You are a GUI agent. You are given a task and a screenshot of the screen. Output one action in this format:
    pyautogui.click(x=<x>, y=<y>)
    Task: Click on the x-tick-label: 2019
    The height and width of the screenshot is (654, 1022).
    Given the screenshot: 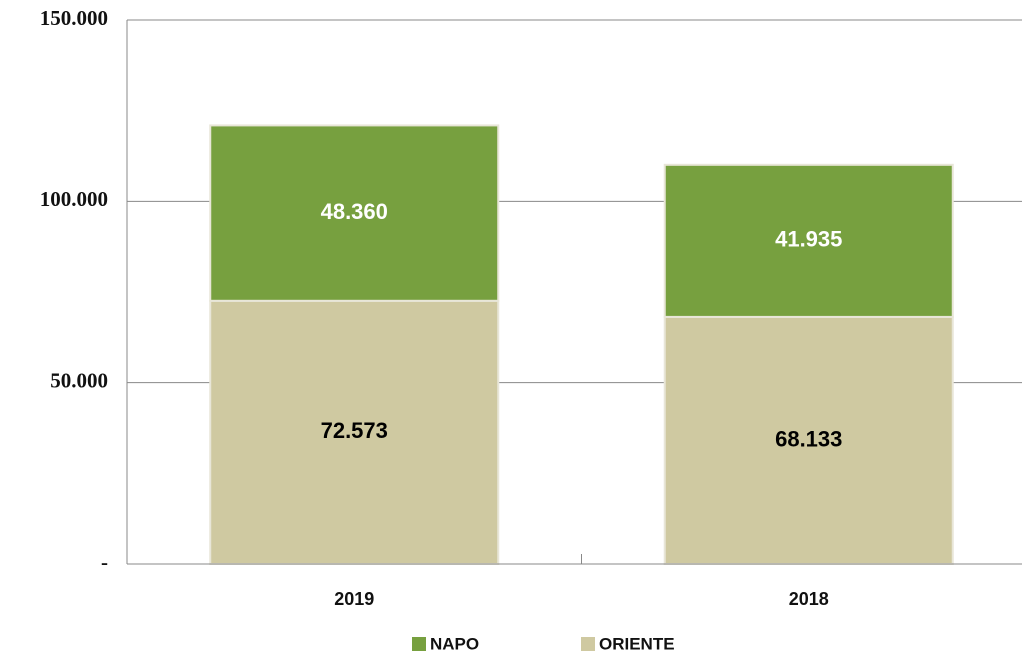 What is the action you would take?
    pyautogui.click(x=354, y=599)
    